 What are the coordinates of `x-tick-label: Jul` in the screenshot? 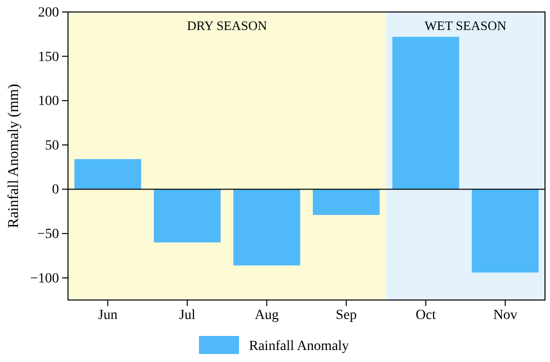 It's located at (187, 315).